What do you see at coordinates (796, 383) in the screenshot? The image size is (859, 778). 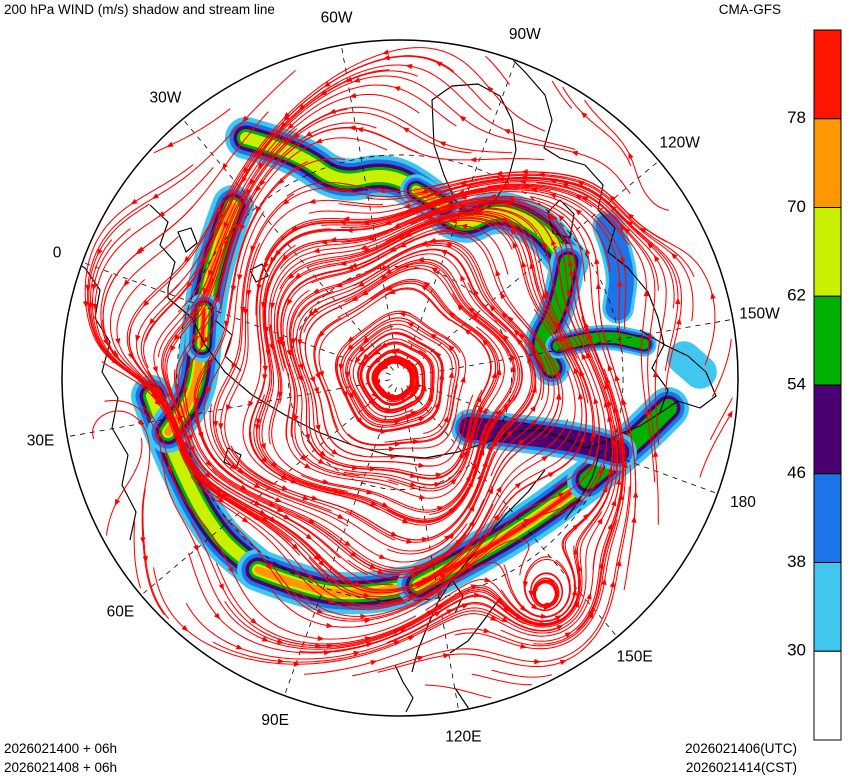 I see `colorbar-tick-label: 54` at bounding box center [796, 383].